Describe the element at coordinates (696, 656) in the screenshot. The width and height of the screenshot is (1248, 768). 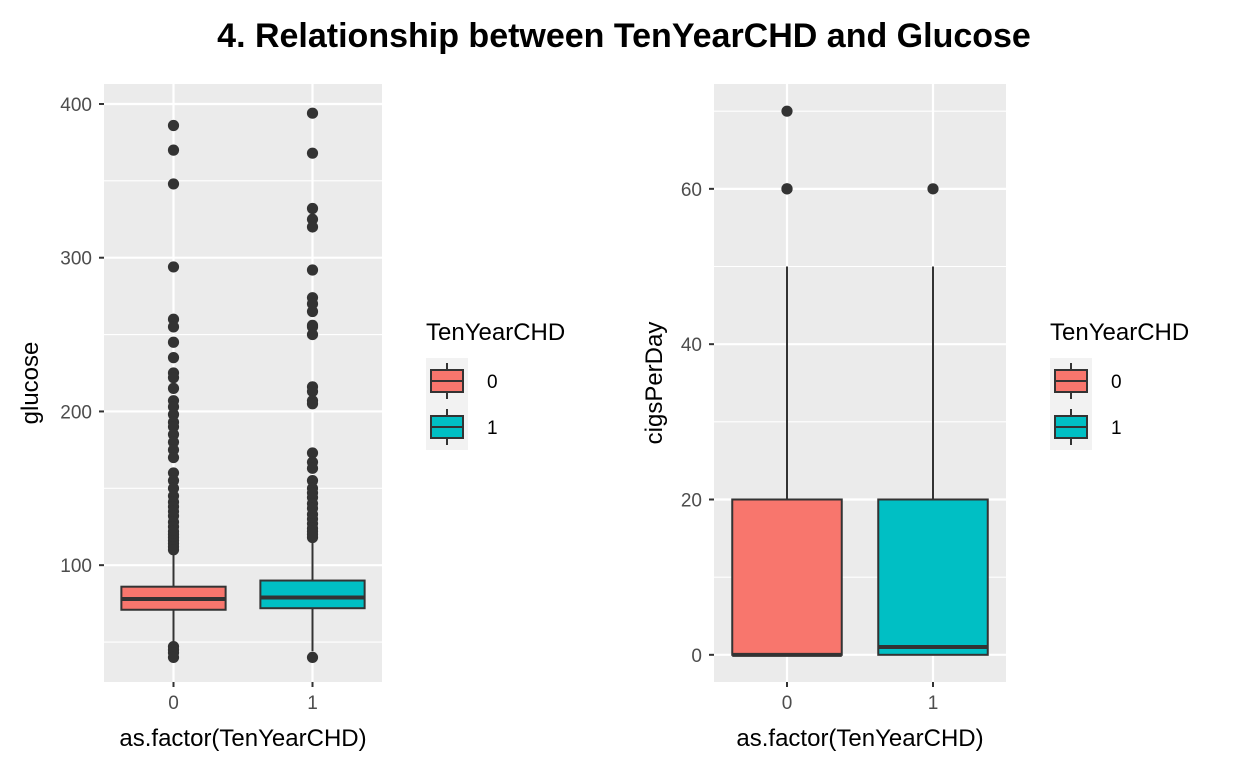
I see `y-tick-label: 0` at that location.